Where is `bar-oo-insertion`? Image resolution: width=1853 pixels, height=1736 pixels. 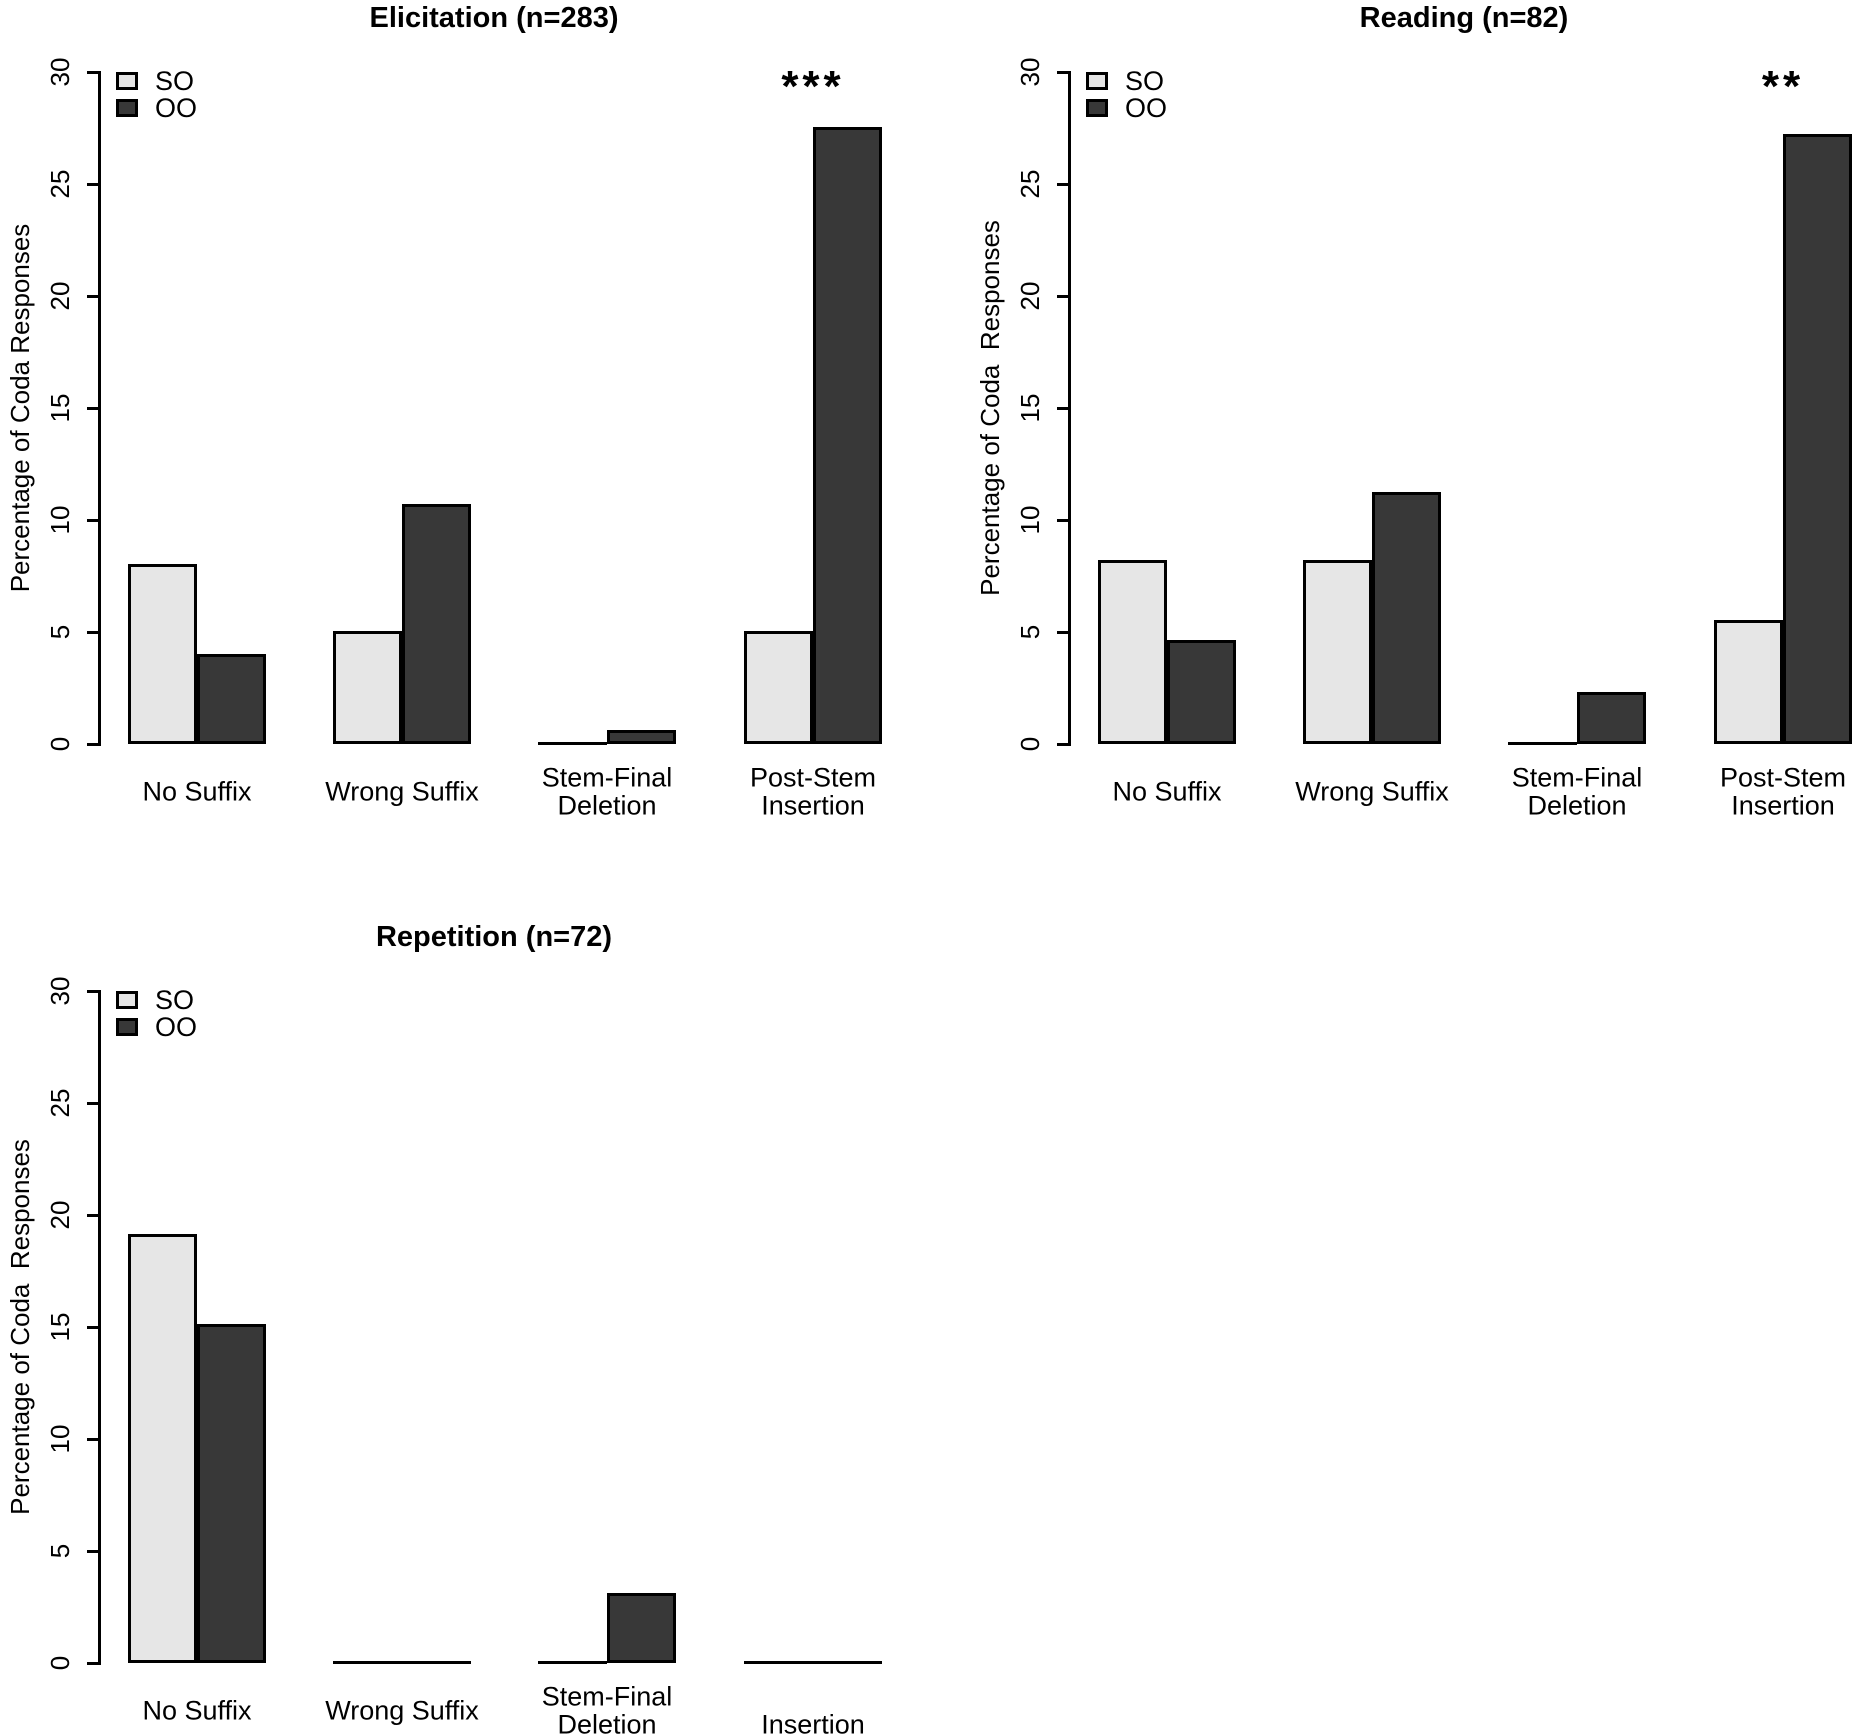 bar-oo-insertion is located at coordinates (847, 1662).